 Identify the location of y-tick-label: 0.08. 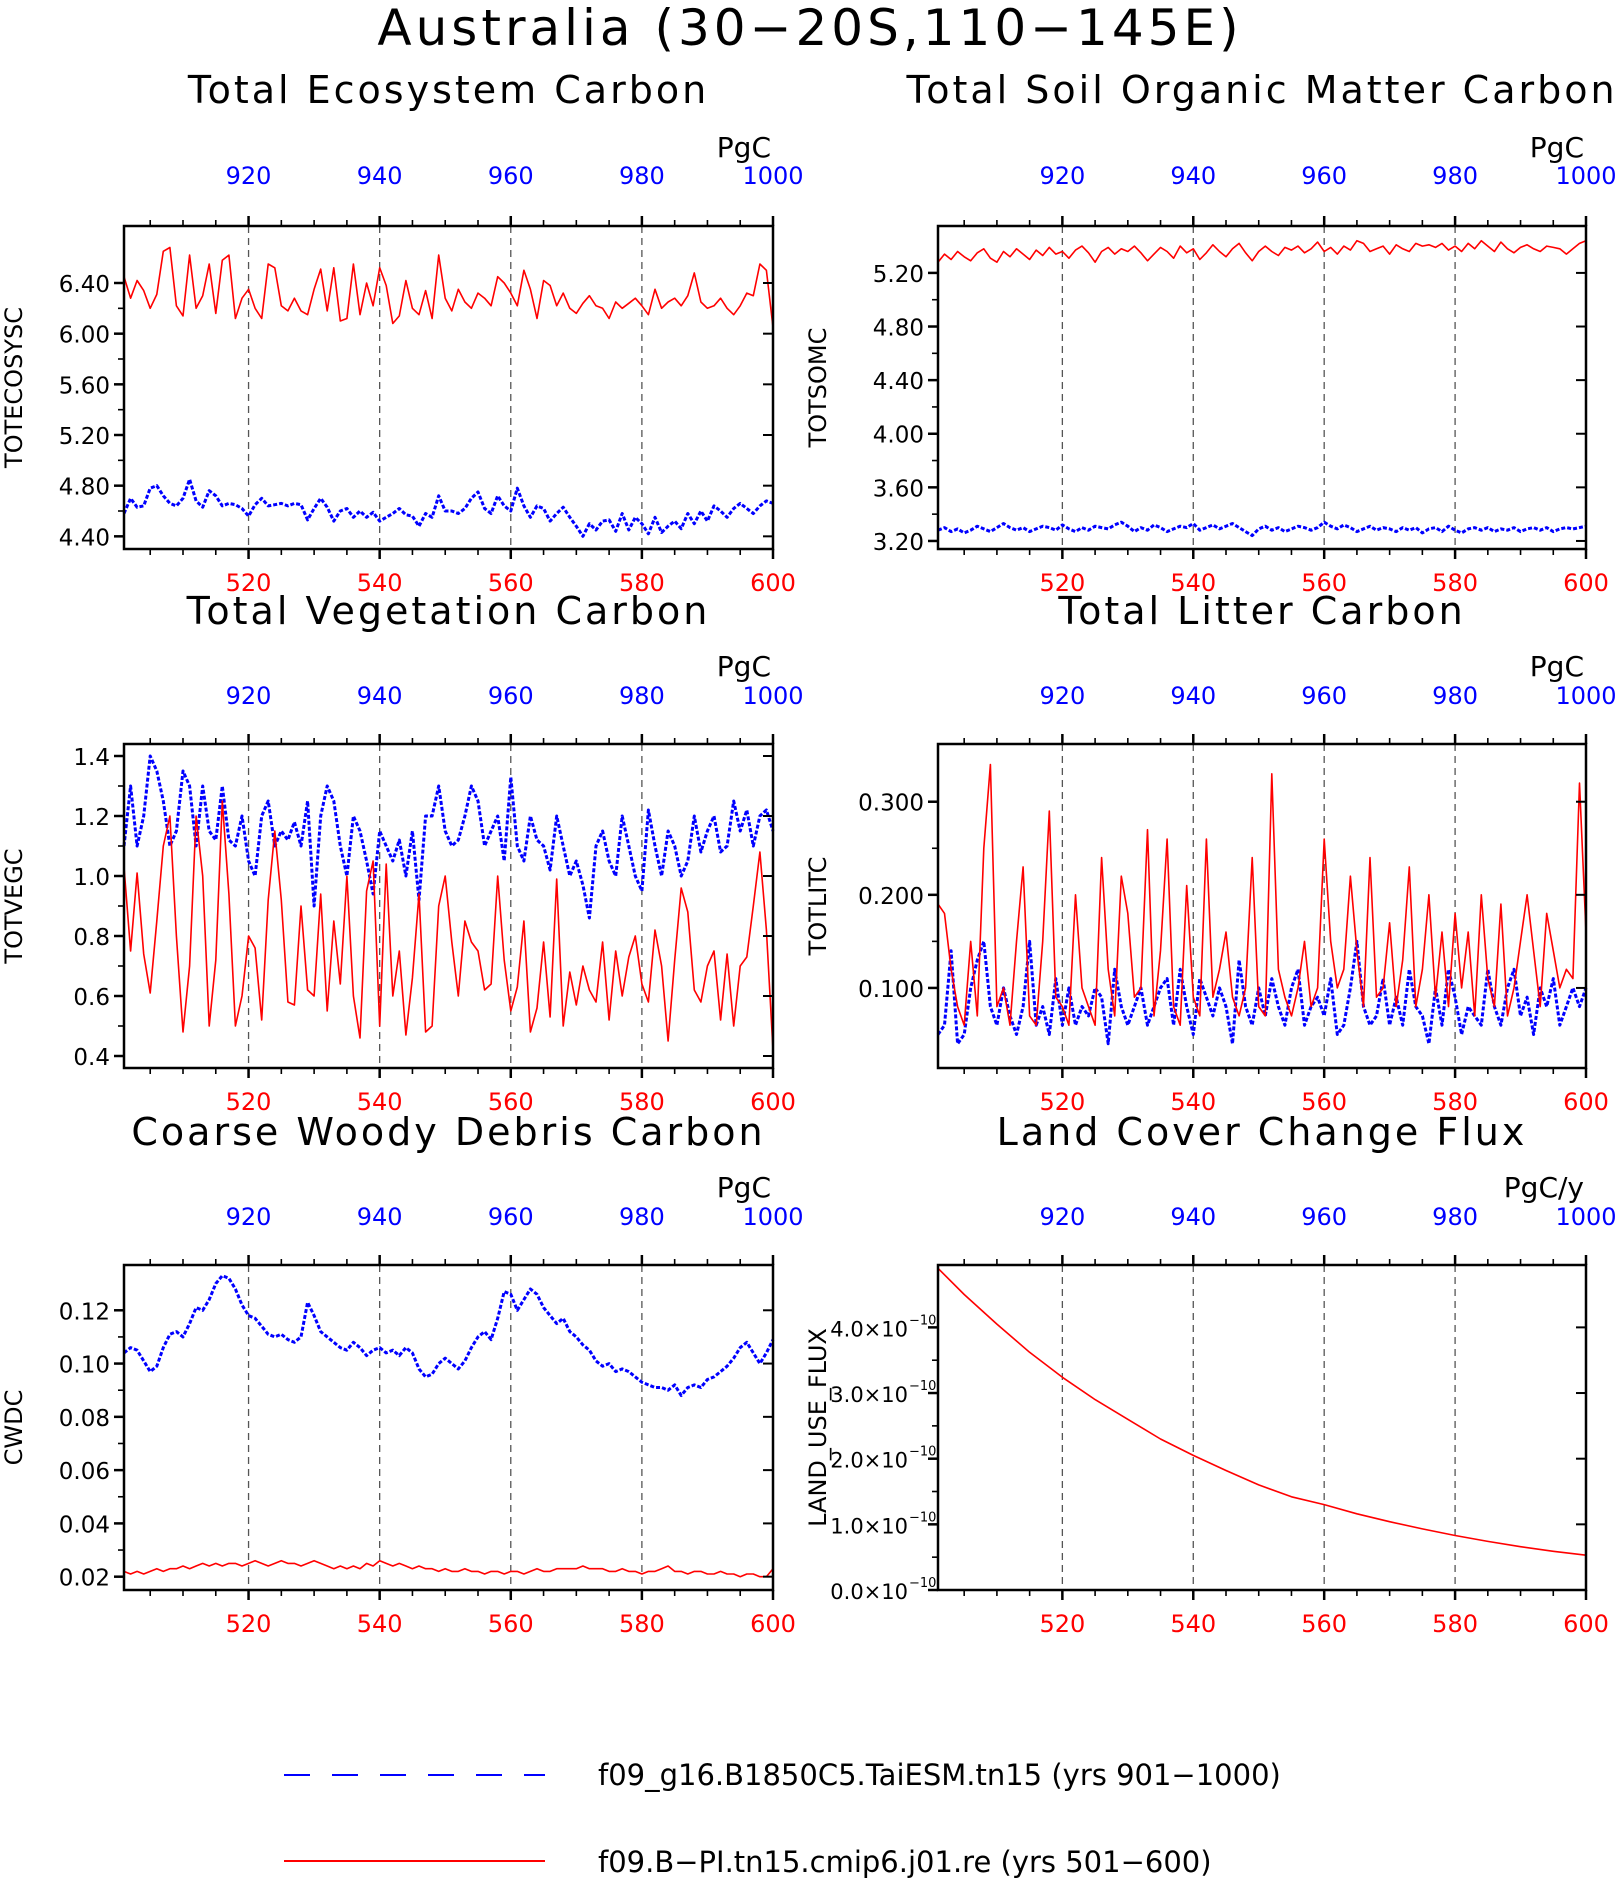
(84, 1419).